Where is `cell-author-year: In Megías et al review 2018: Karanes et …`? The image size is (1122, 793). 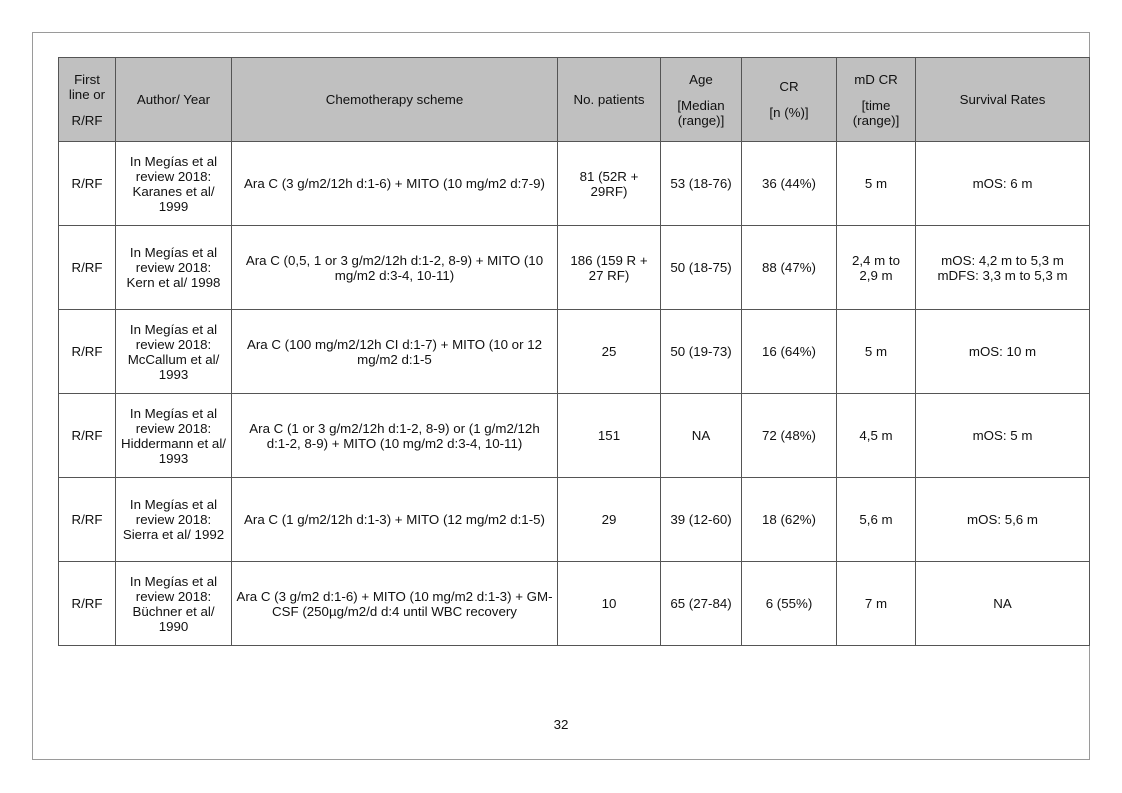
cell-author-year: In Megías et al review 2018: Karanes et … is located at coordinates (173, 183).